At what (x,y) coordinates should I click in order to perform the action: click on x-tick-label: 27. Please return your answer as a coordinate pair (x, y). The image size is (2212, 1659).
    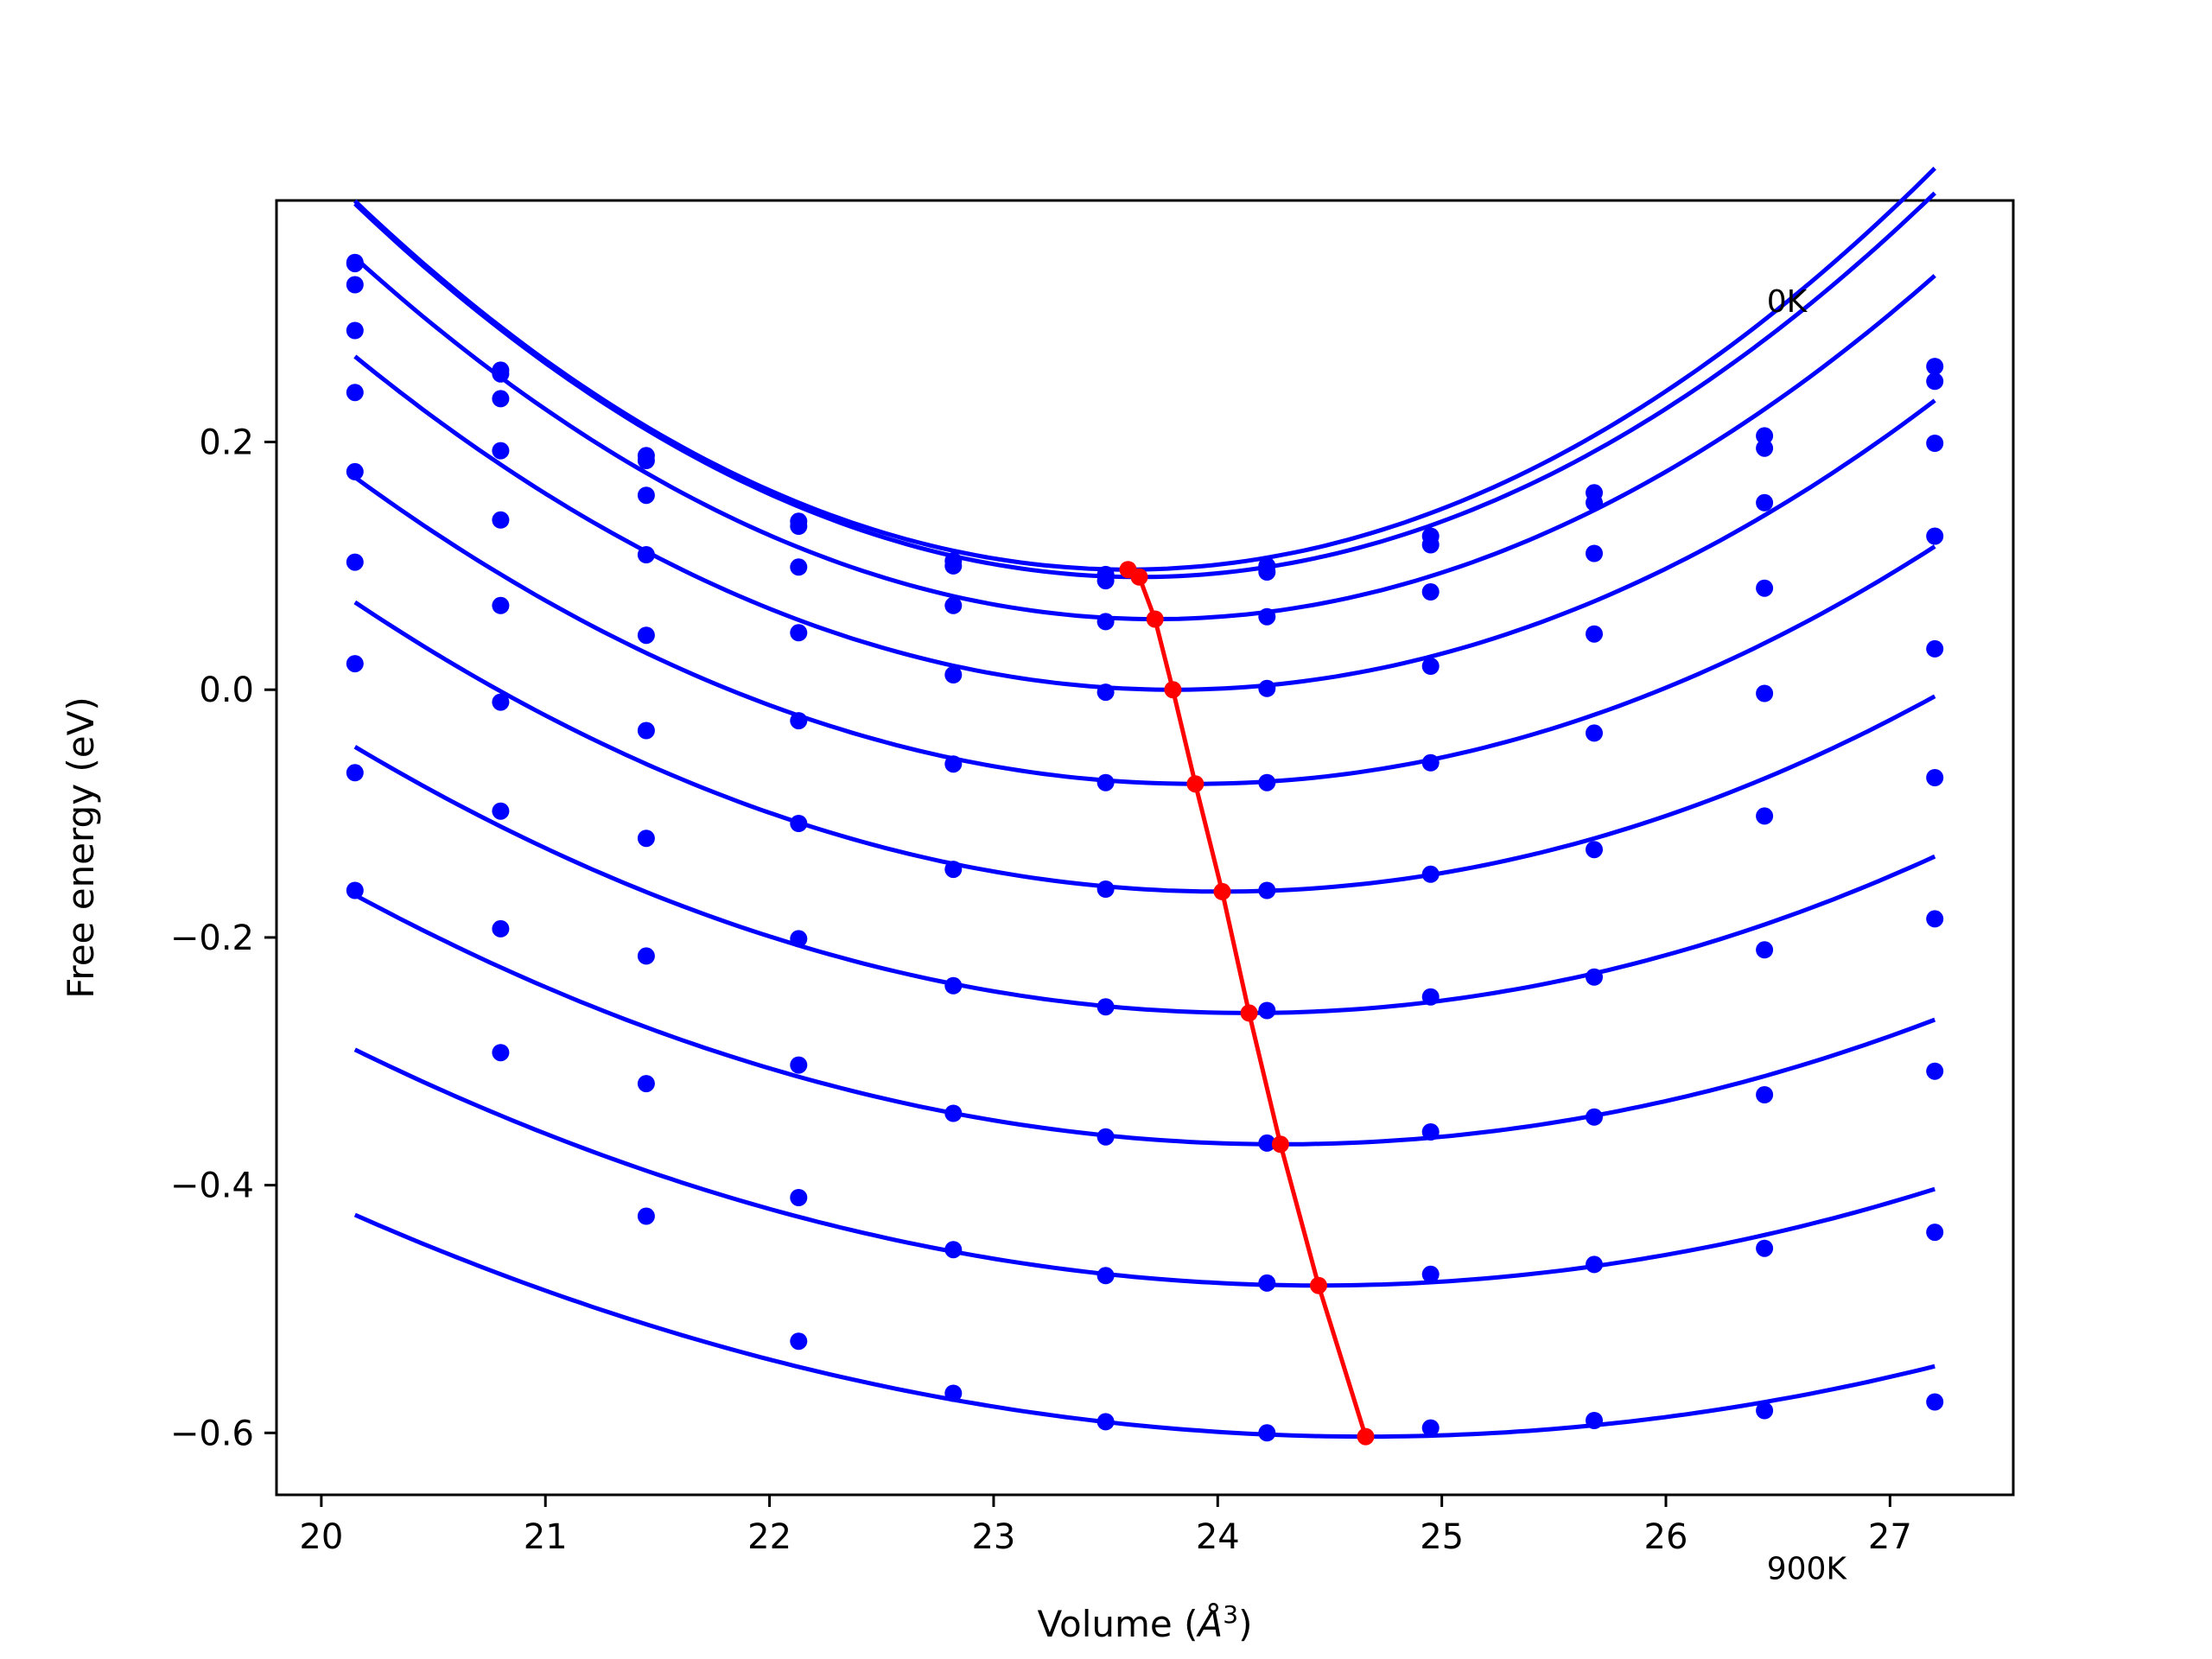
    Looking at the image, I should click on (1890, 1537).